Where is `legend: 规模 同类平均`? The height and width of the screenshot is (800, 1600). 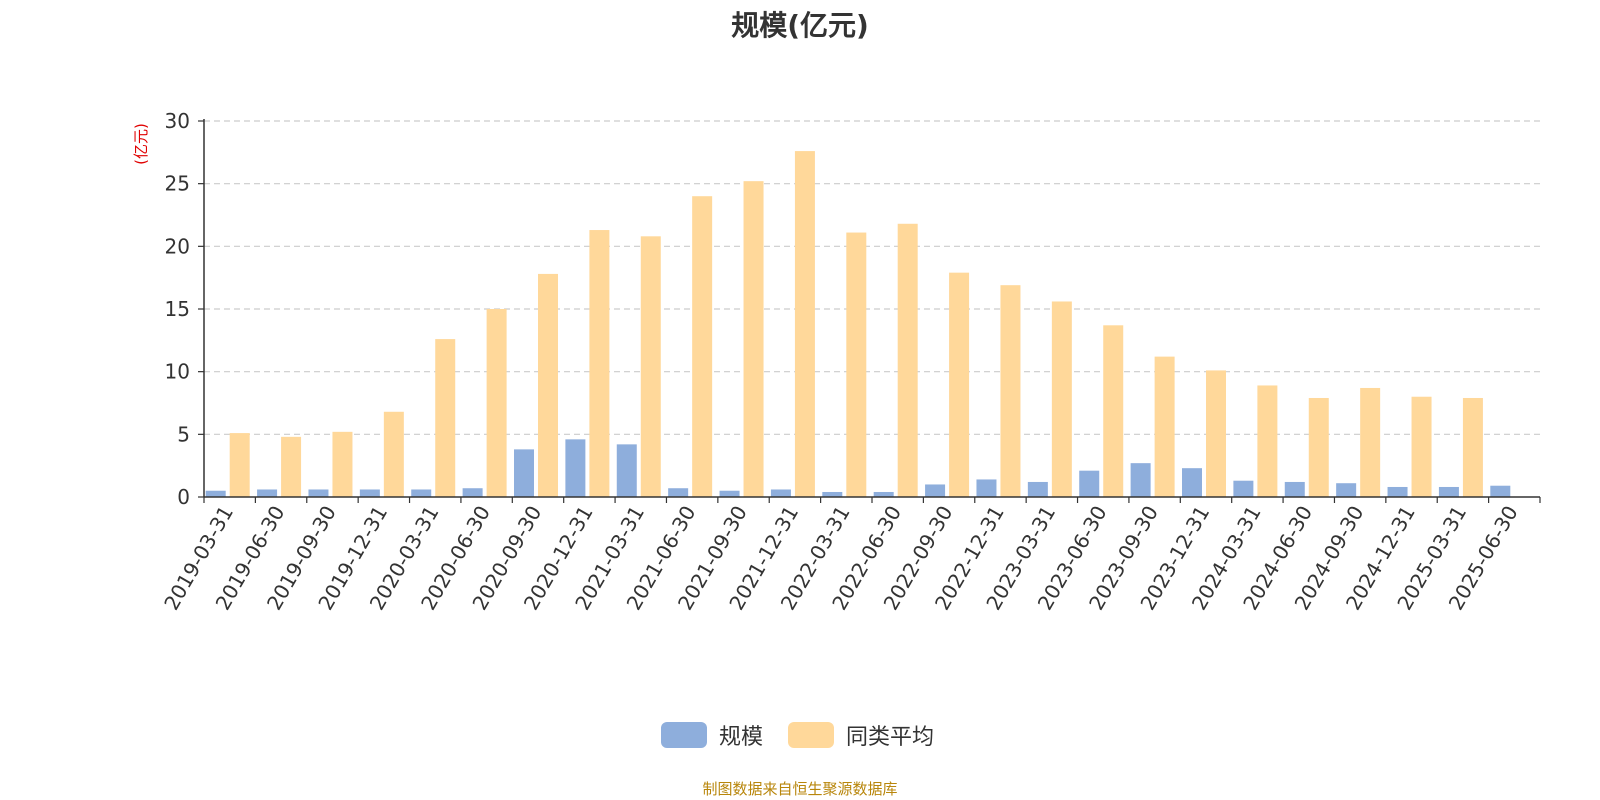
legend: 规模 同类平均 is located at coordinates (797, 736).